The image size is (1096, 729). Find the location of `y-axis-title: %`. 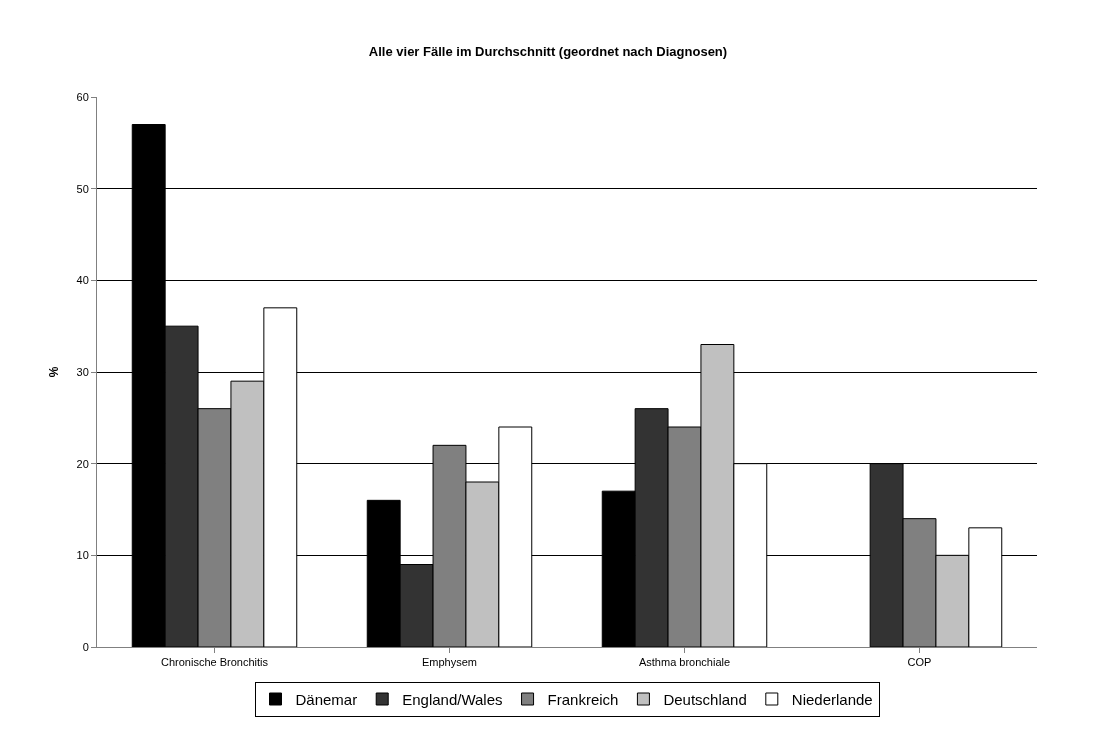

y-axis-title: % is located at coordinates (53, 372).